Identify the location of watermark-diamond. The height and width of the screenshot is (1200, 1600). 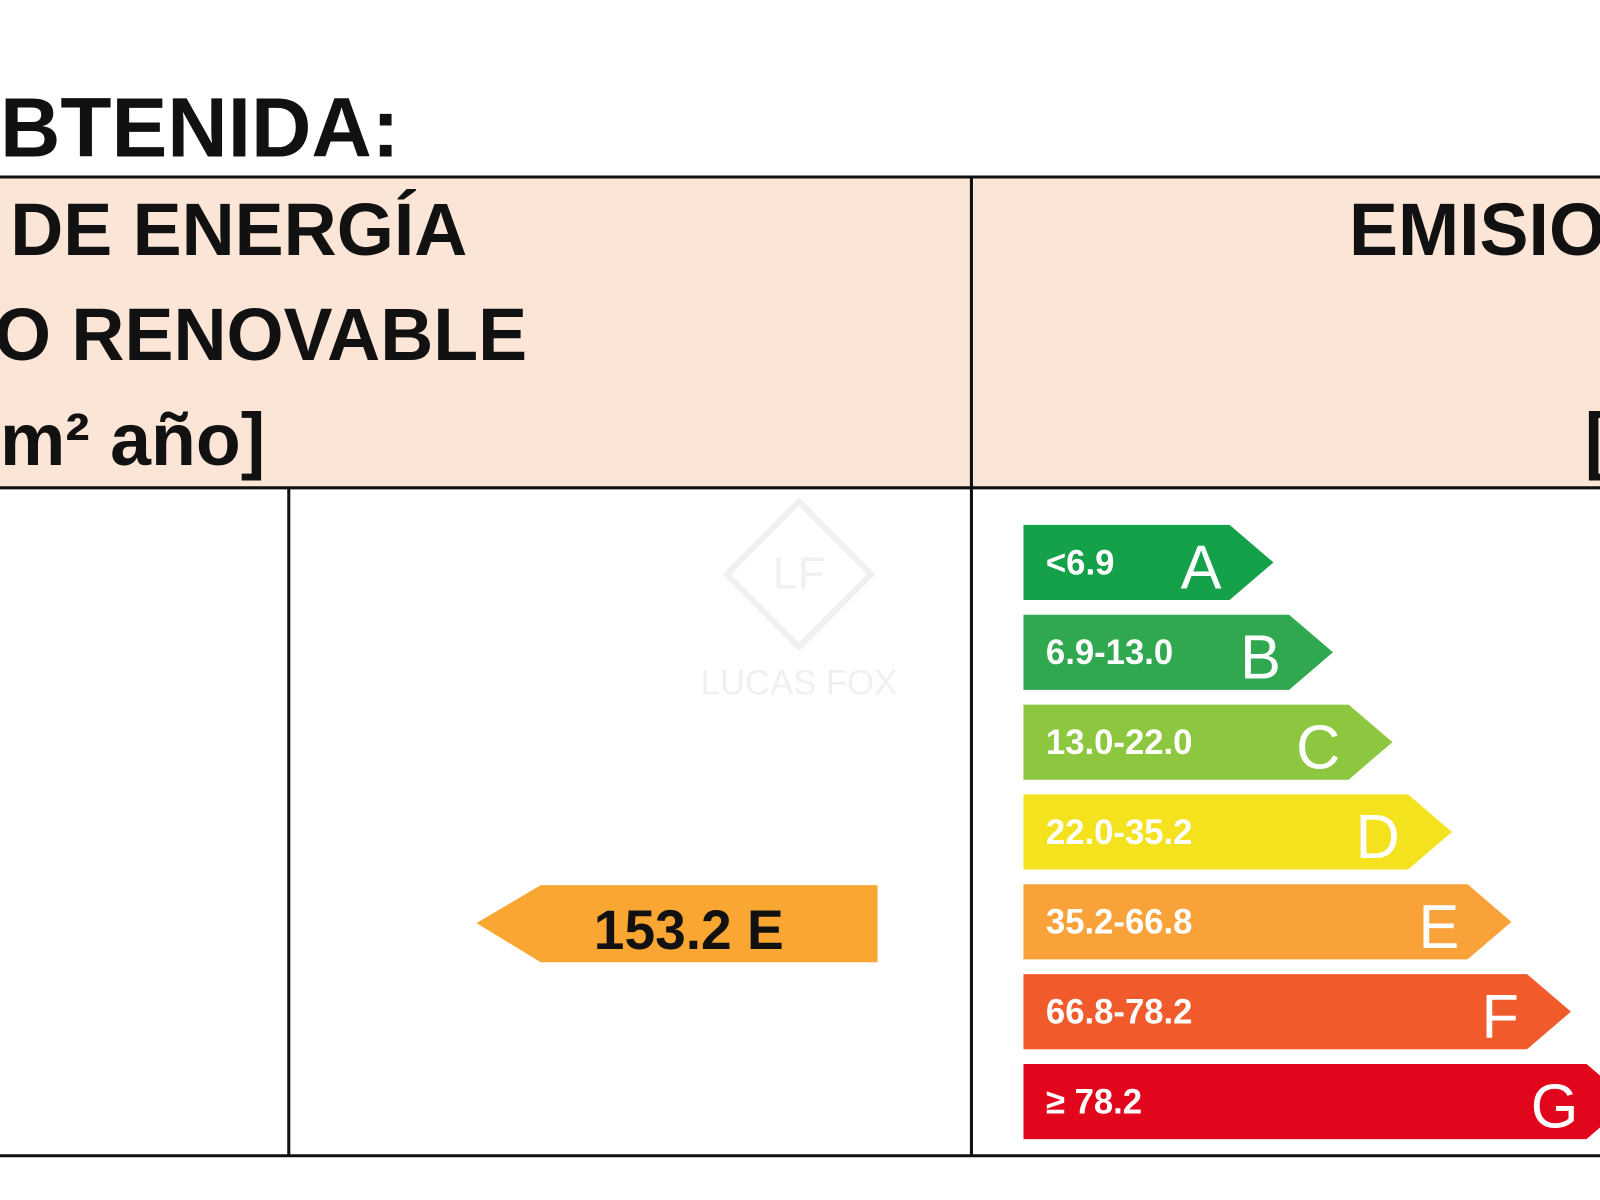
(799, 574).